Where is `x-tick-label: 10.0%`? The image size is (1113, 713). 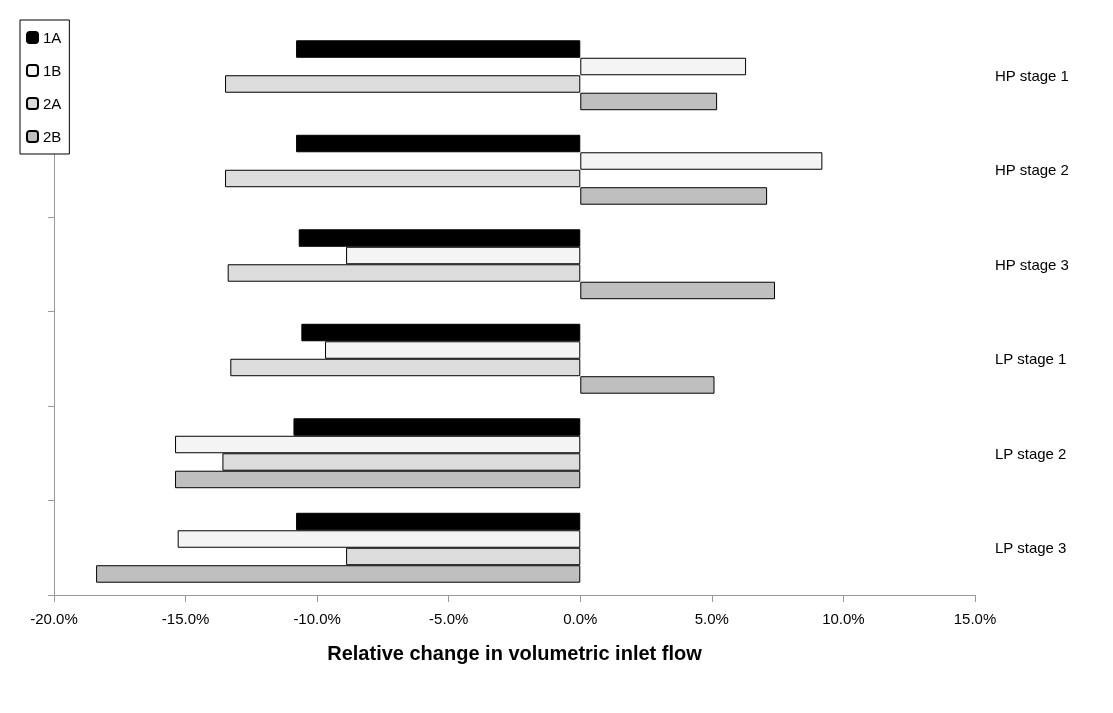 x-tick-label: 10.0% is located at coordinates (843, 618).